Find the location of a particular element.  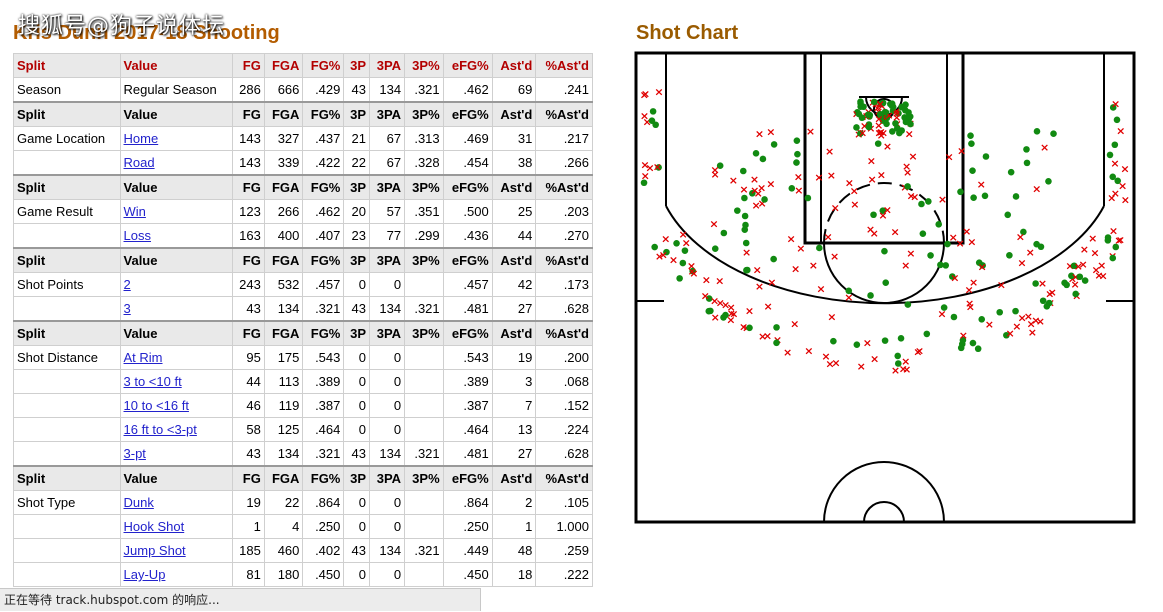

split-value-link: Lay-Up is located at coordinates (144, 574).